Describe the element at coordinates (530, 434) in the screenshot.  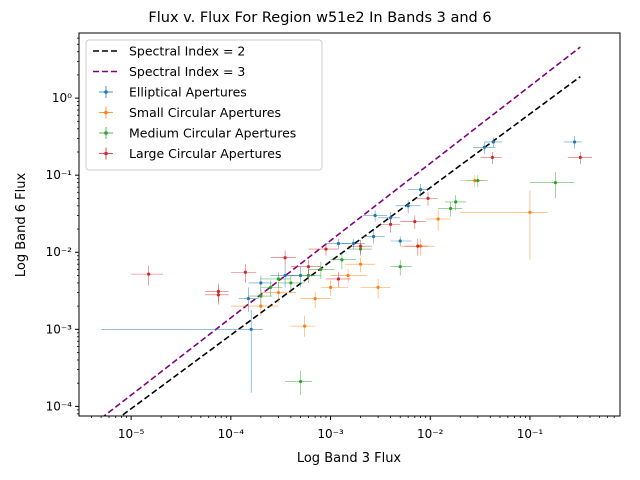
I see `x-tick-label: 10⁻¹` at that location.